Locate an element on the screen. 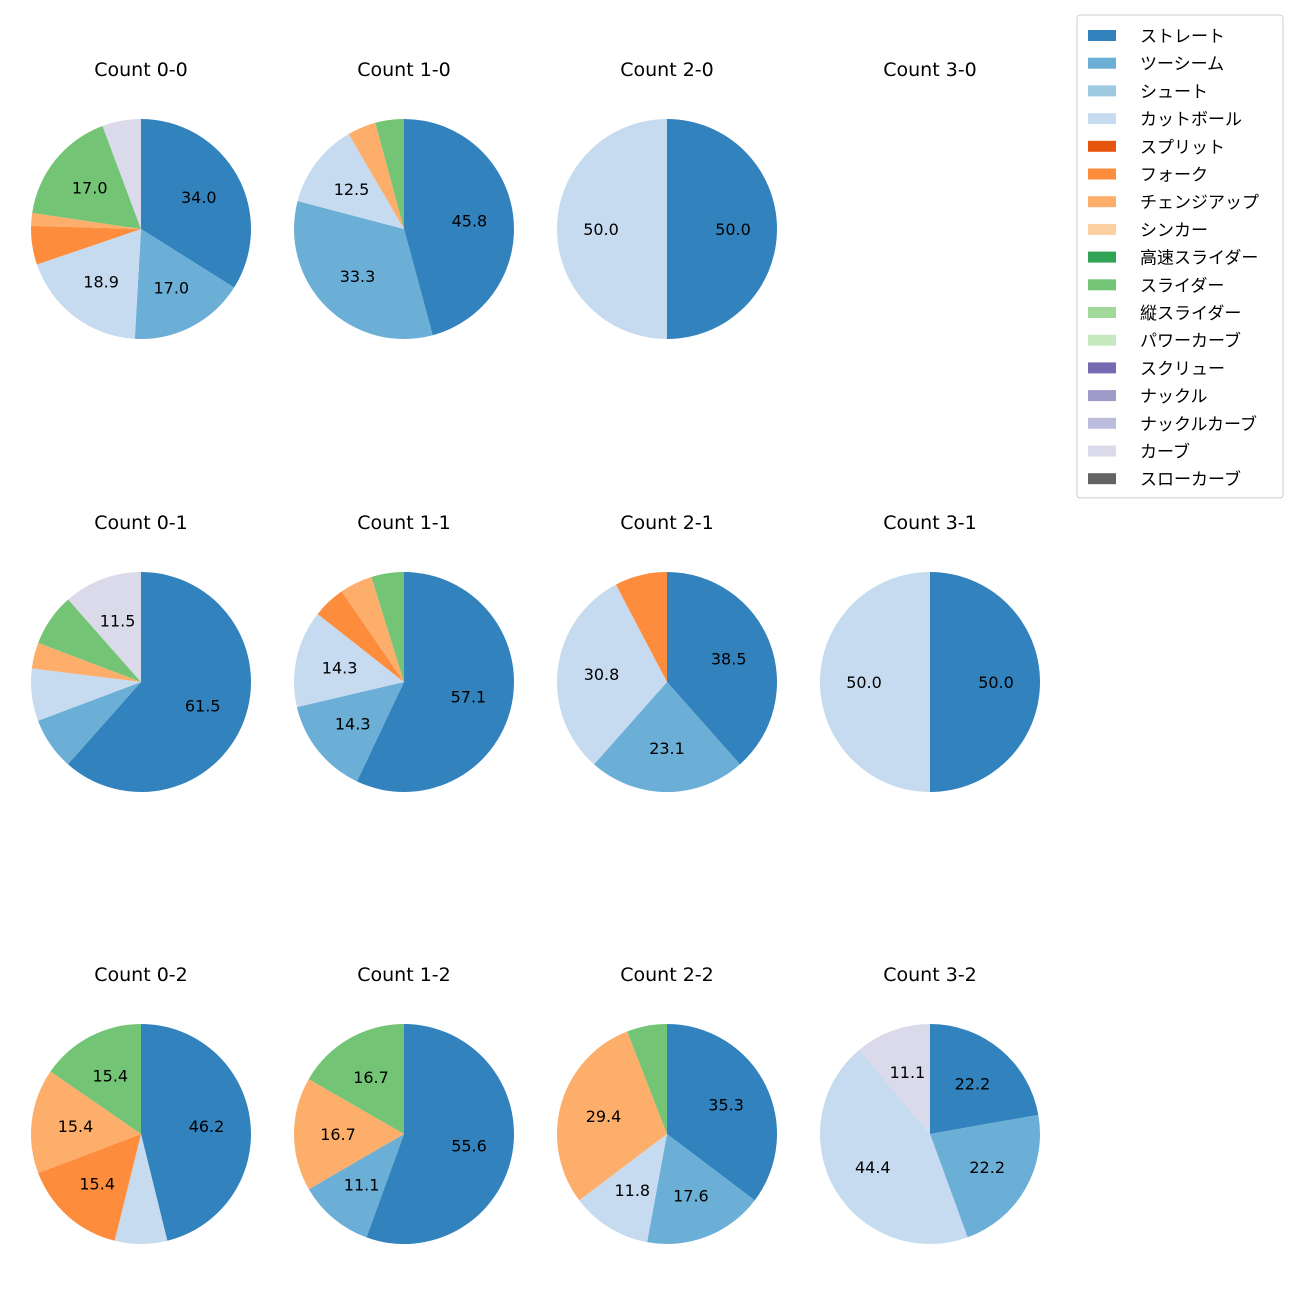 This screenshot has width=1300, height=1300. slice-label: 44.4 is located at coordinates (873, 1167).